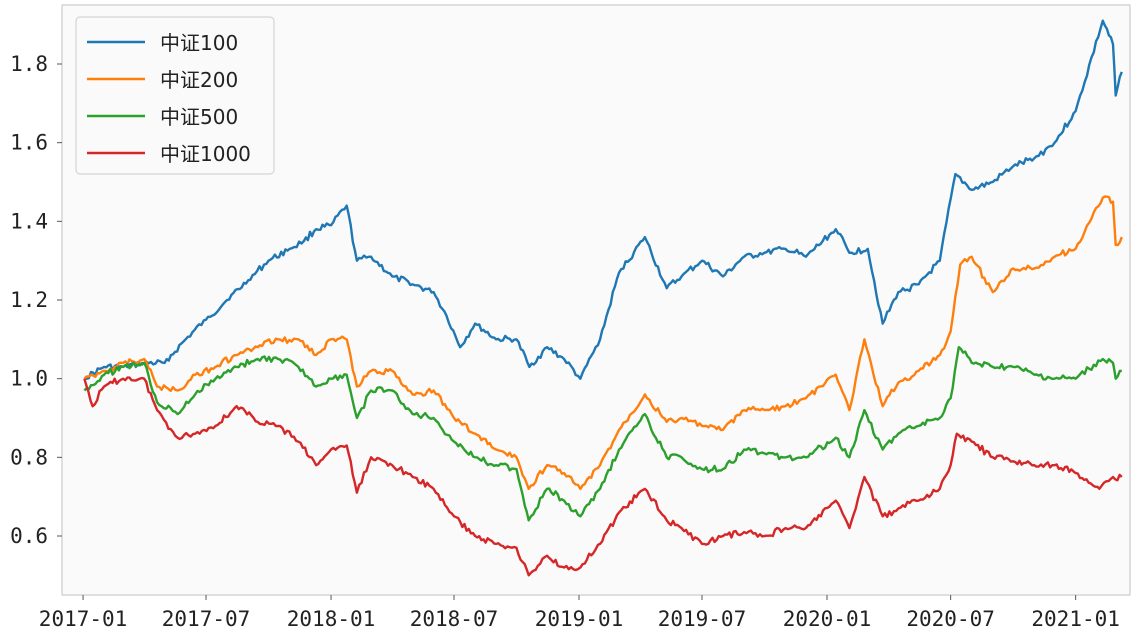  I want to click on legend-label: 中证200, so click(199, 80).